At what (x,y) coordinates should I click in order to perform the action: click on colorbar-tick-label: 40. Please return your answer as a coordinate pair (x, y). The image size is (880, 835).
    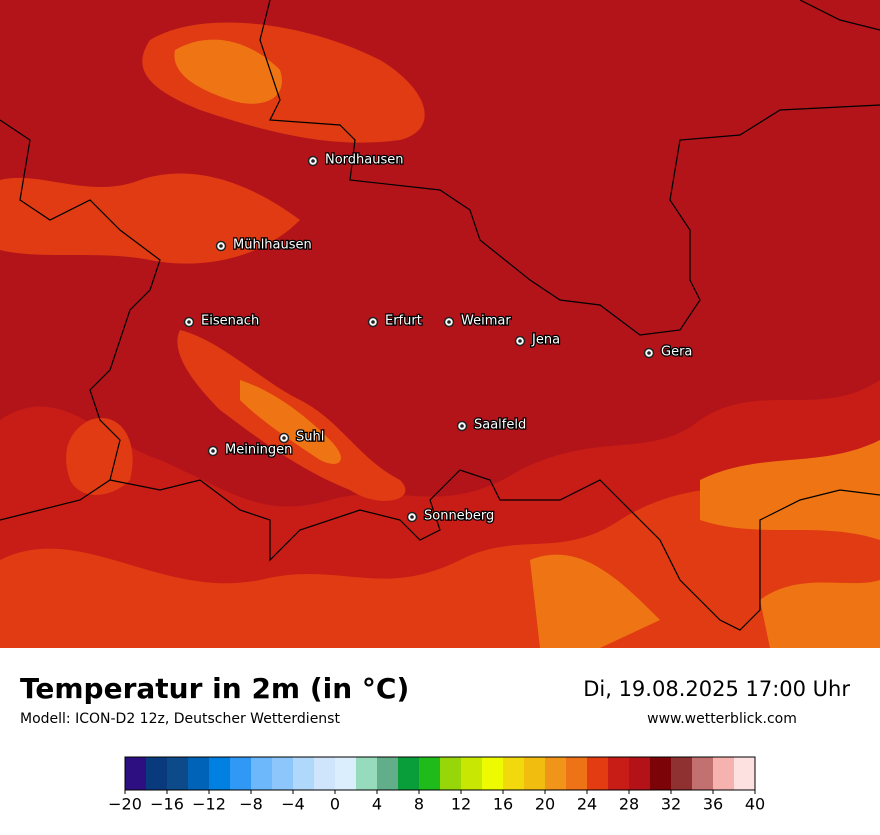
    Looking at the image, I should click on (755, 804).